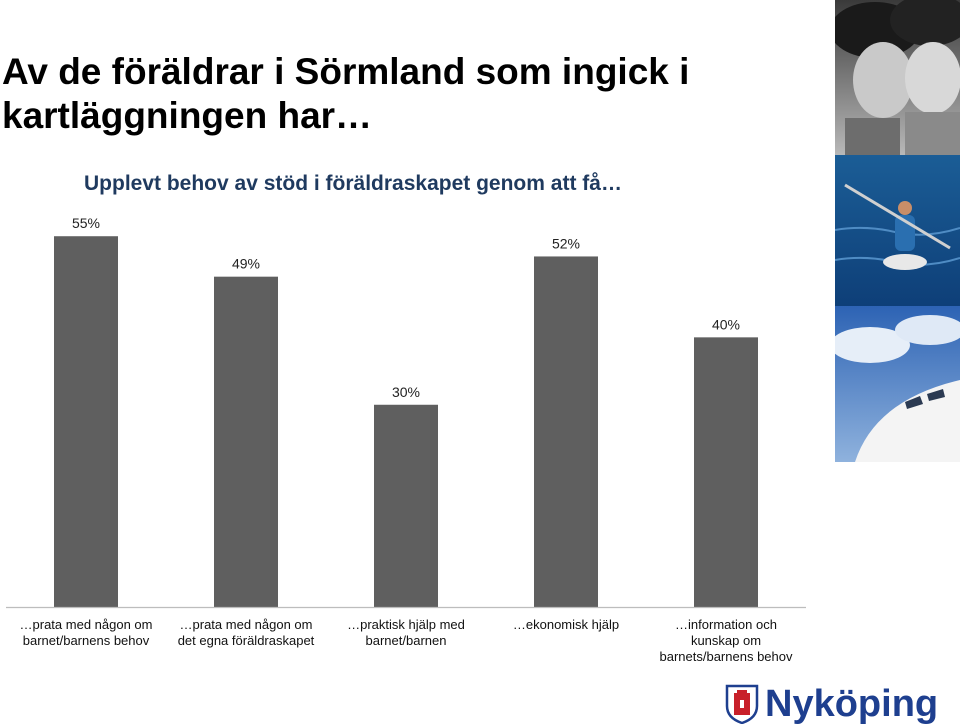 This screenshot has width=960, height=727. What do you see at coordinates (86, 632) in the screenshot?
I see `category-label: …prata med någon om barnet/barnens behov` at bounding box center [86, 632].